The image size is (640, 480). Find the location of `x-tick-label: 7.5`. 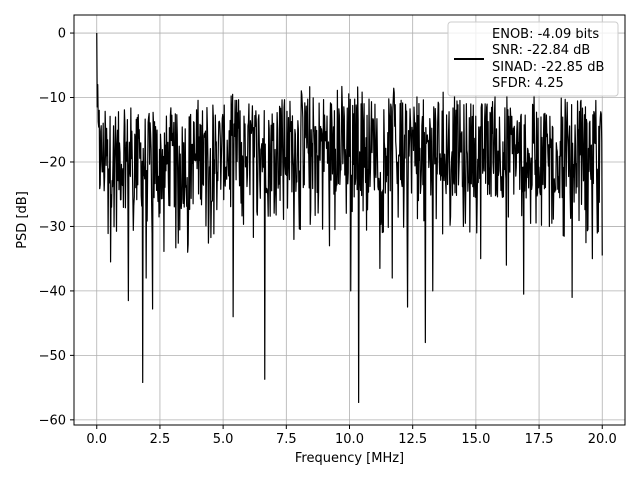

x-tick-label: 7.5 is located at coordinates (286, 439).